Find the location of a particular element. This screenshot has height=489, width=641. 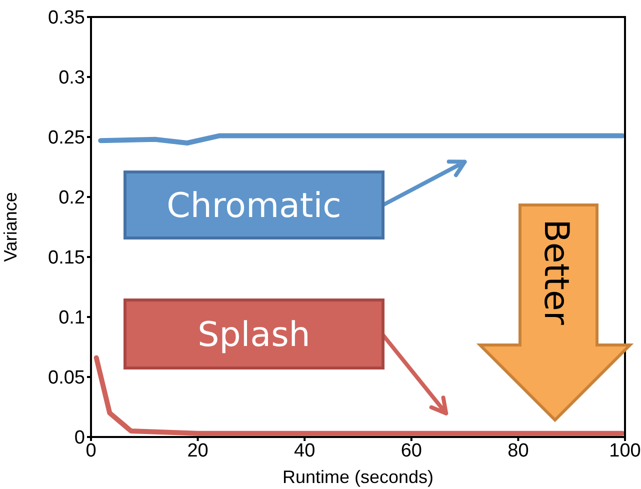

y-tick-label: 0.05 is located at coordinates (66, 378).